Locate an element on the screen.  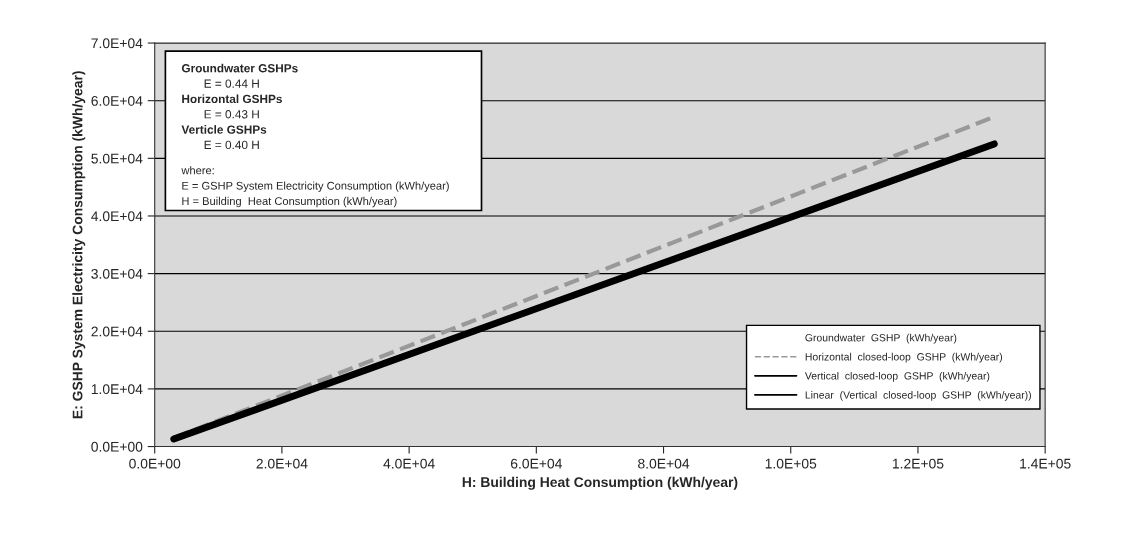
annotation: where: is located at coordinates (197, 170).